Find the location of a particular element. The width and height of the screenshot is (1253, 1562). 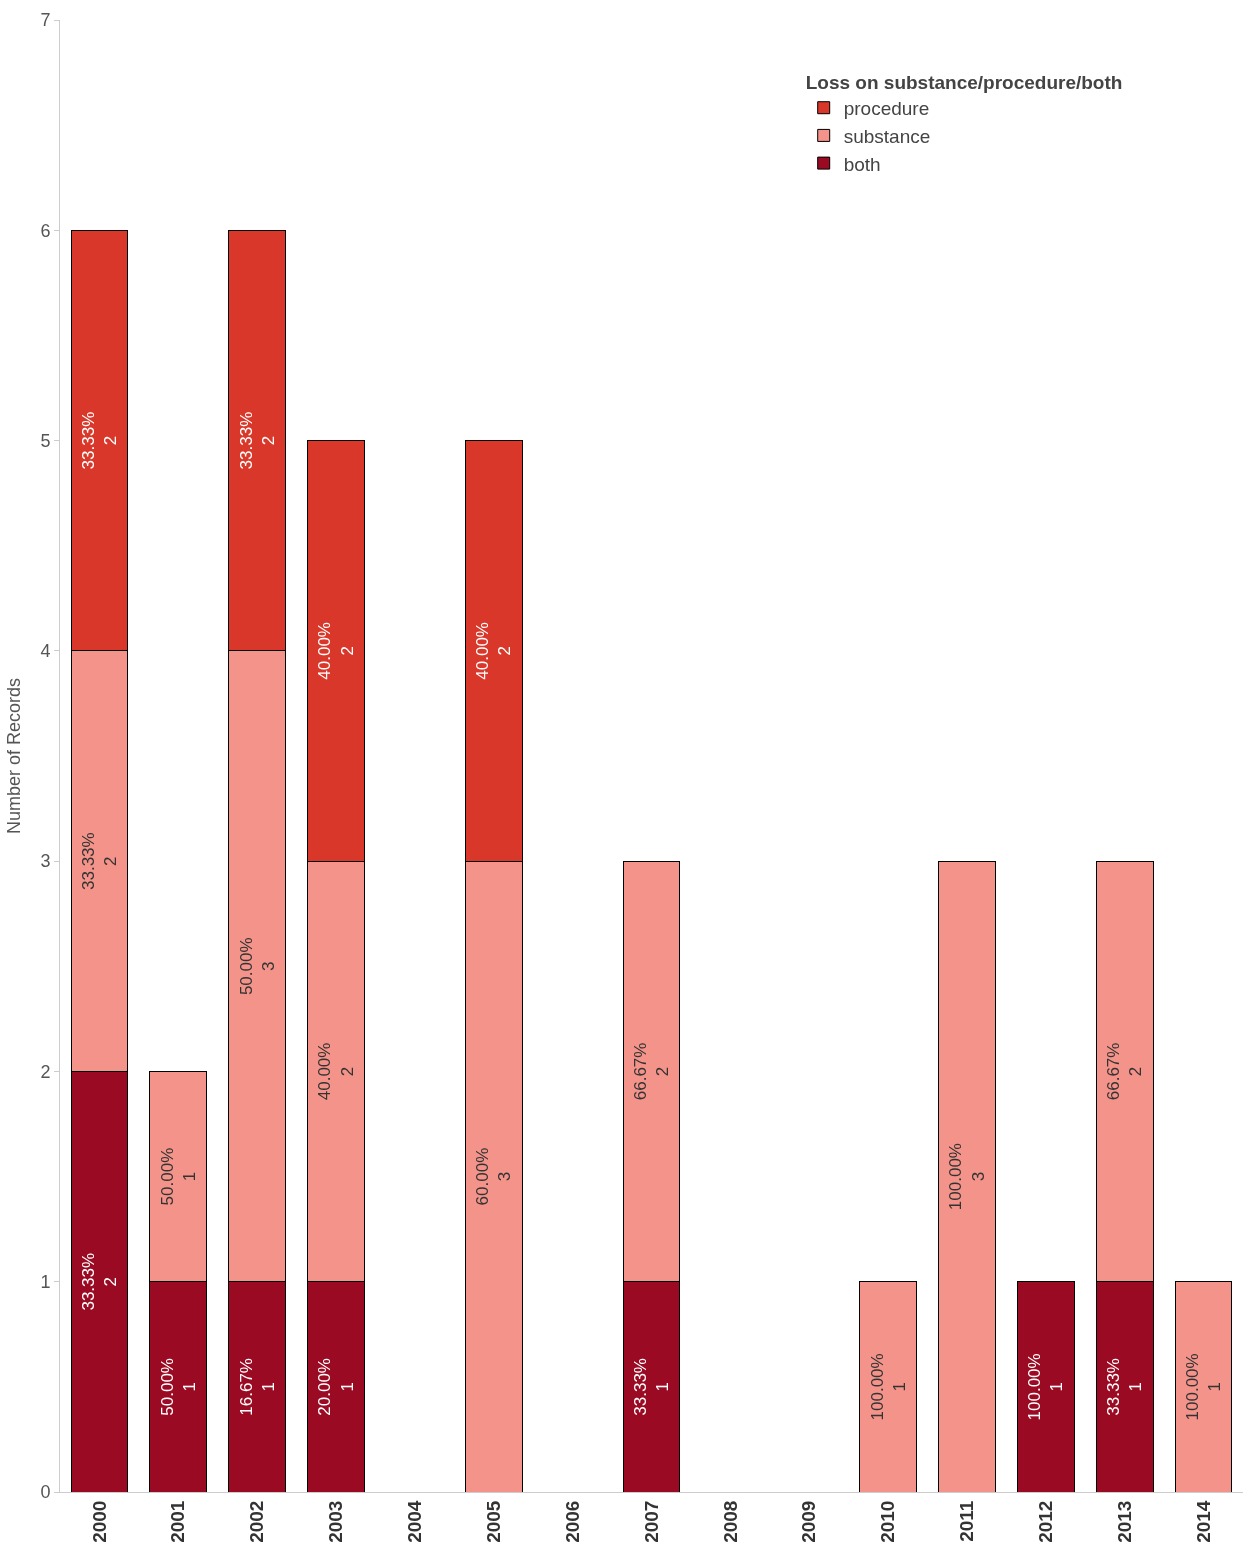

y-tick-label: 1 is located at coordinates (45, 1282).